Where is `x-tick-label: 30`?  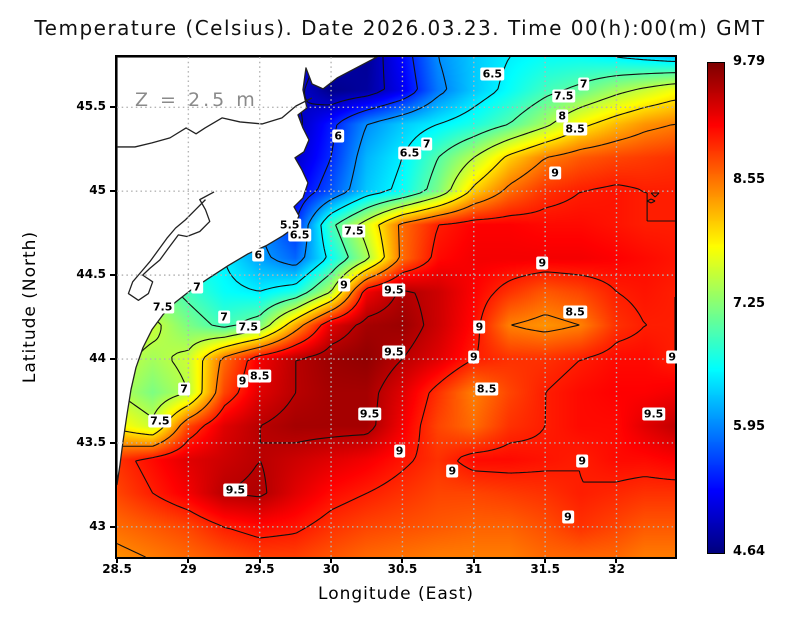
x-tick-label: 30 is located at coordinates (331, 569).